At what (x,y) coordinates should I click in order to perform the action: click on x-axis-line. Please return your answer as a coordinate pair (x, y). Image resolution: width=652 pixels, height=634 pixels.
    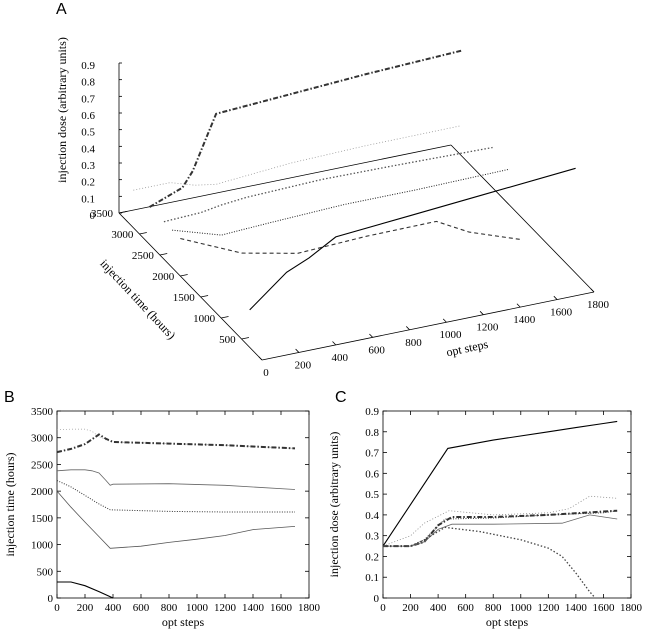
    Looking at the image, I should click on (428, 326).